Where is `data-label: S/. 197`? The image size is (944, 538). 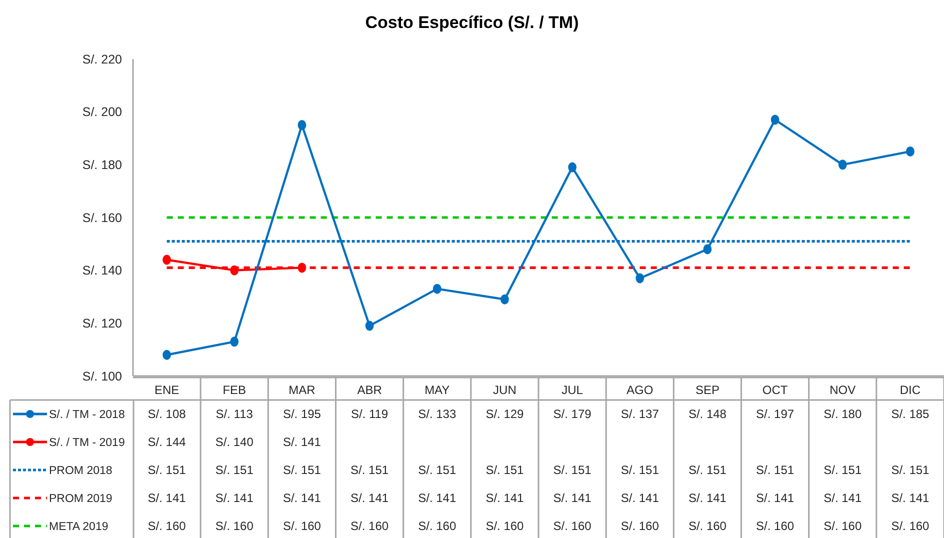
data-label: S/. 197 is located at coordinates (775, 414).